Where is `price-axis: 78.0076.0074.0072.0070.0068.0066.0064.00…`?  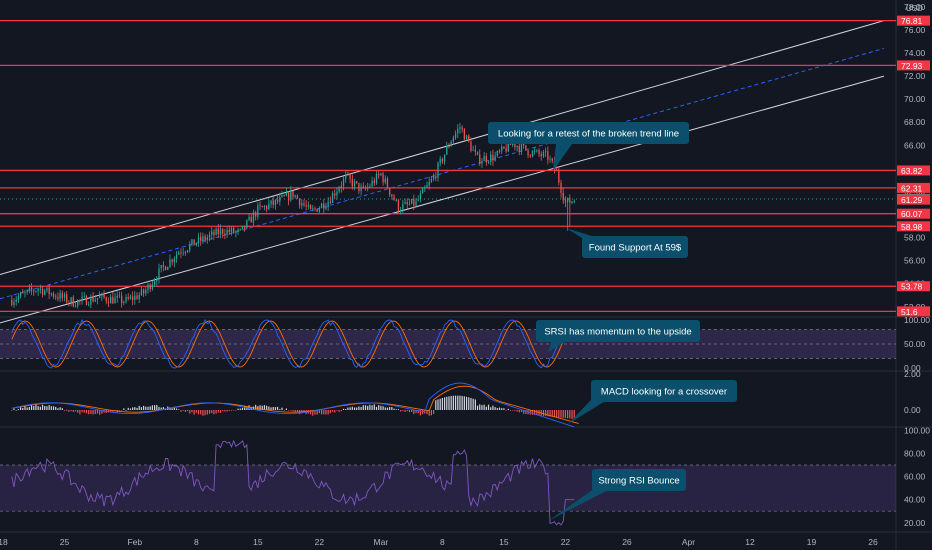
price-axis: 78.0076.0074.0072.0070.0068.0066.0064.00… is located at coordinates (913, 265).